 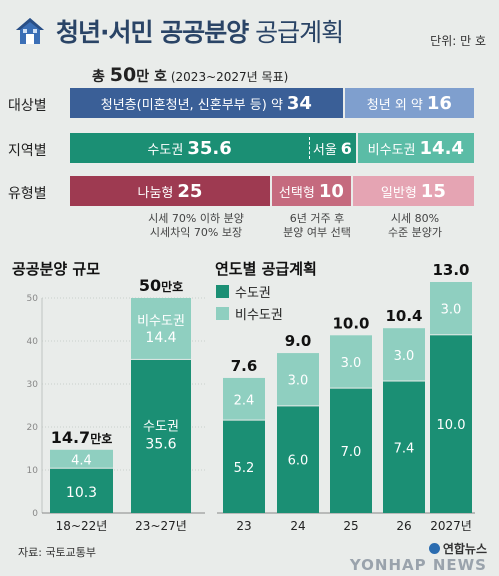 What do you see at coordinates (310, 148) in the screenshot?
I see `seoul-divider` at bounding box center [310, 148].